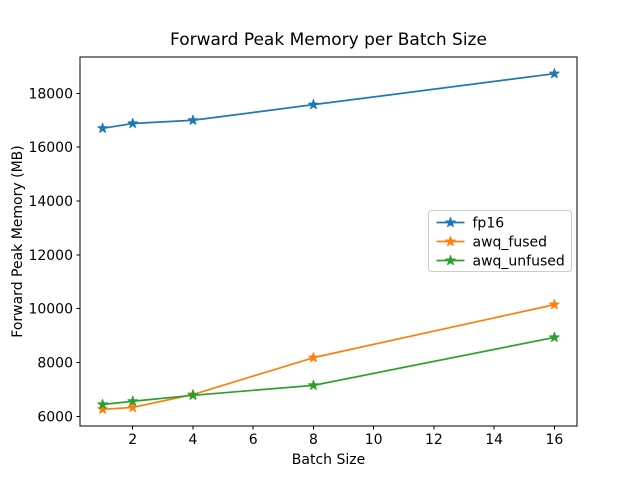  Describe the element at coordinates (328, 101) in the screenshot. I see `series-line-fp16` at that location.